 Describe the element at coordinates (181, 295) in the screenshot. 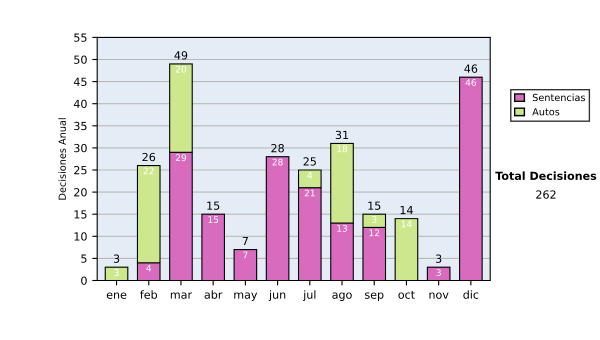

I see `x-tick-label: mar` at that location.